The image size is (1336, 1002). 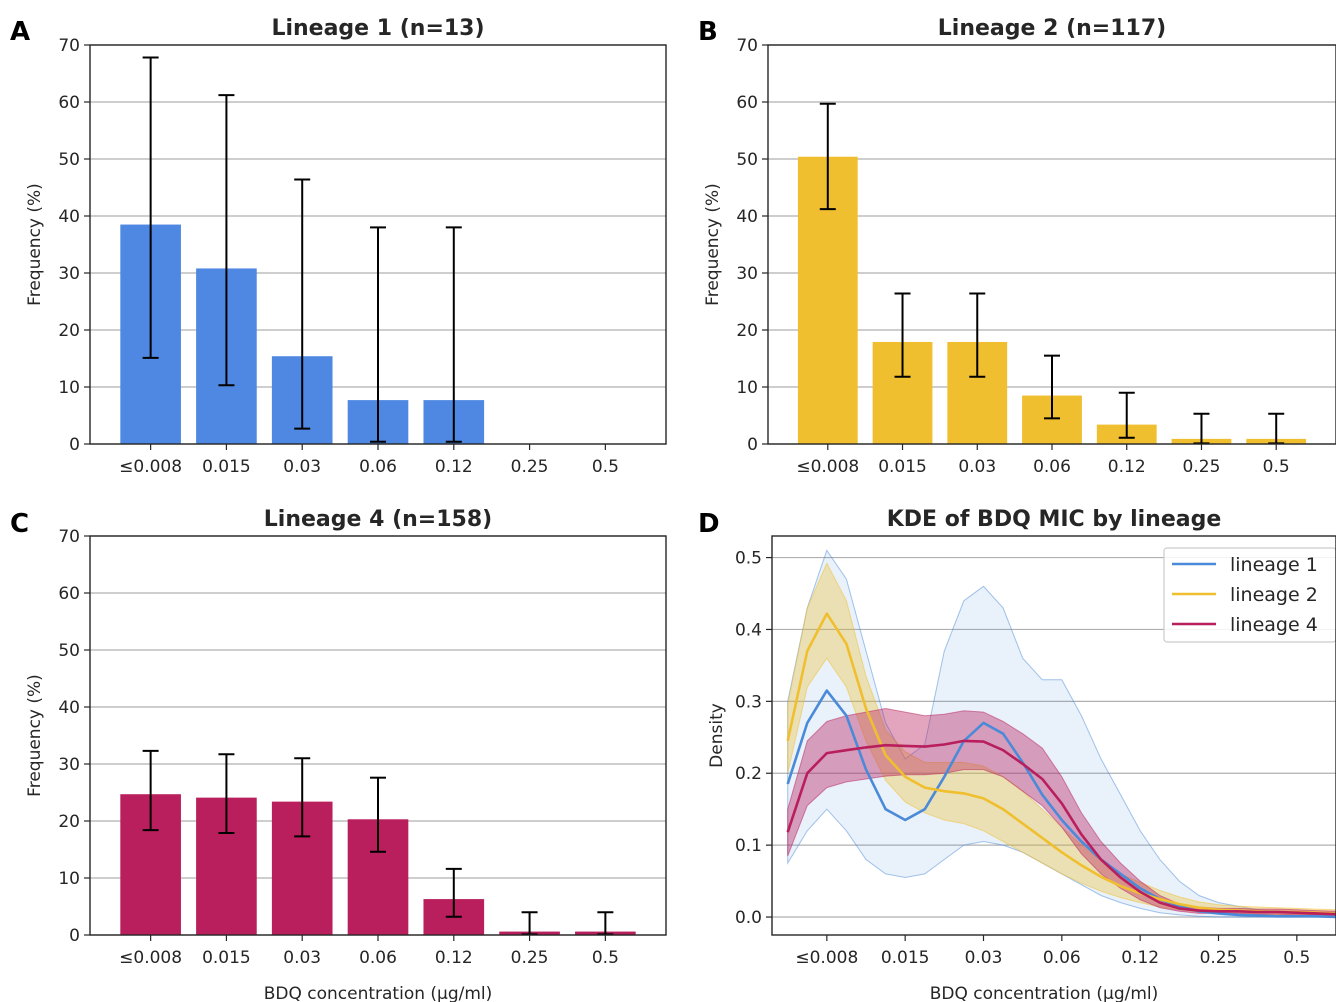 What do you see at coordinates (717, 735) in the screenshot?
I see `y-axis-label: Density` at bounding box center [717, 735].